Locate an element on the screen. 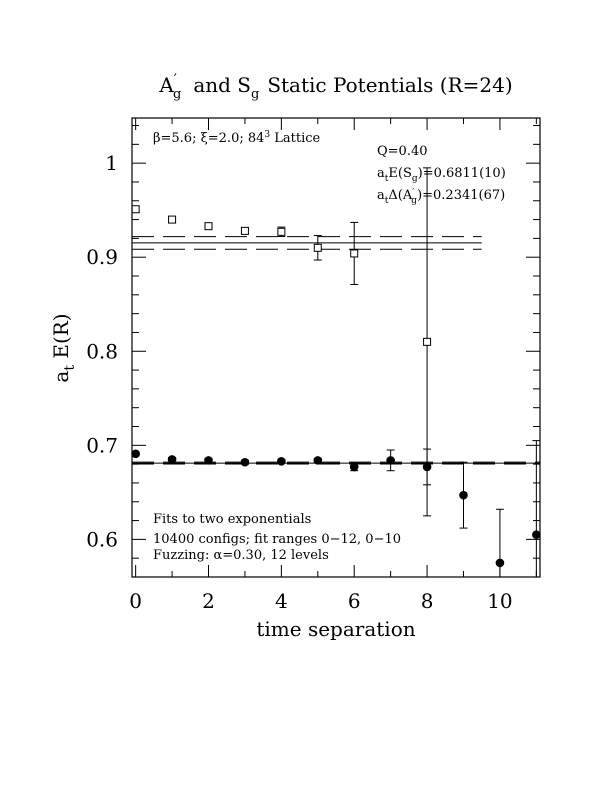 The height and width of the screenshot is (792, 612). chart-title: A′ g and Sg Static Potentials (R=24) is located at coordinates (335, 87).